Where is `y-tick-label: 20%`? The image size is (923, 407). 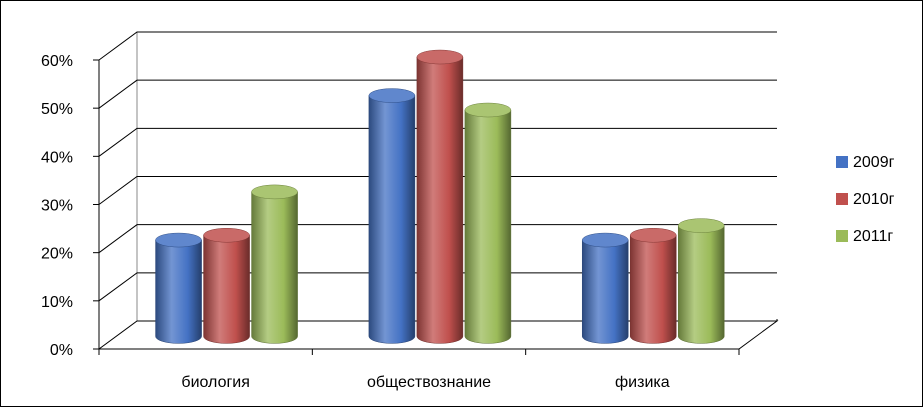
y-tick-label: 20% is located at coordinates (57, 254).